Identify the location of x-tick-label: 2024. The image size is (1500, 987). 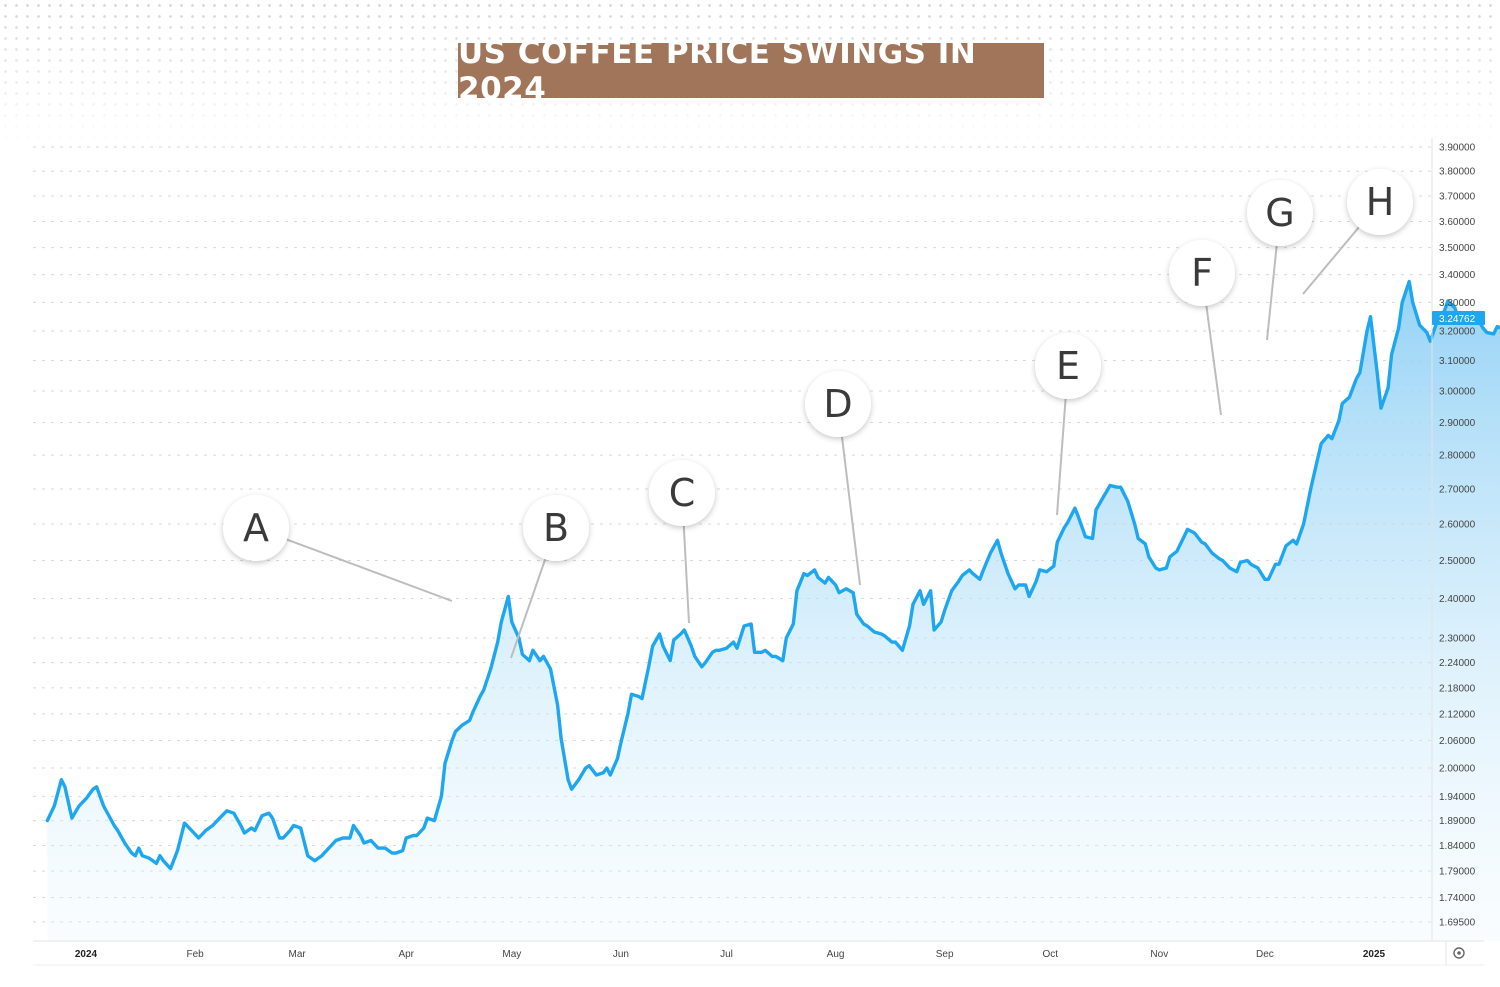
(86, 954).